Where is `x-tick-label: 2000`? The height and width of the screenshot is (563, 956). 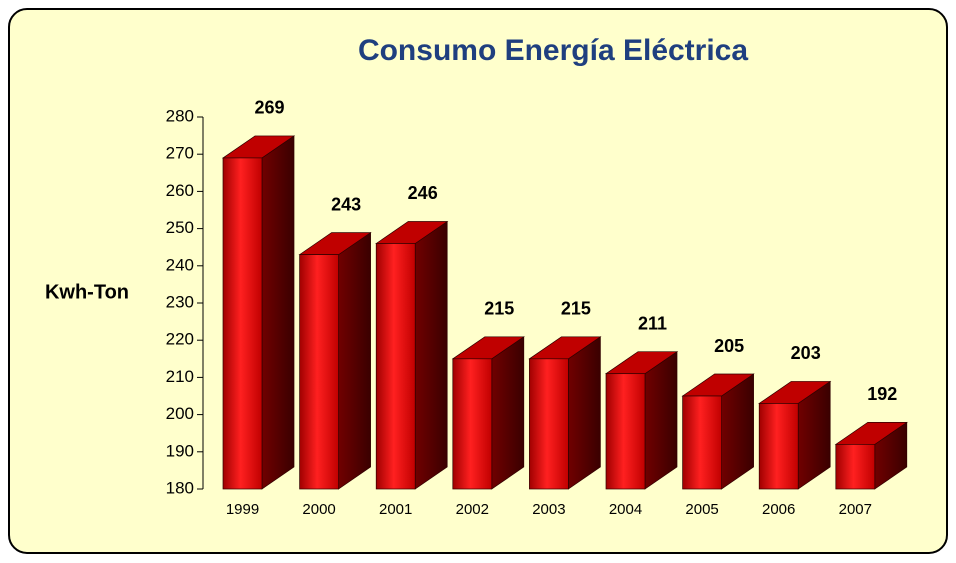
x-tick-label: 2000 is located at coordinates (318, 509).